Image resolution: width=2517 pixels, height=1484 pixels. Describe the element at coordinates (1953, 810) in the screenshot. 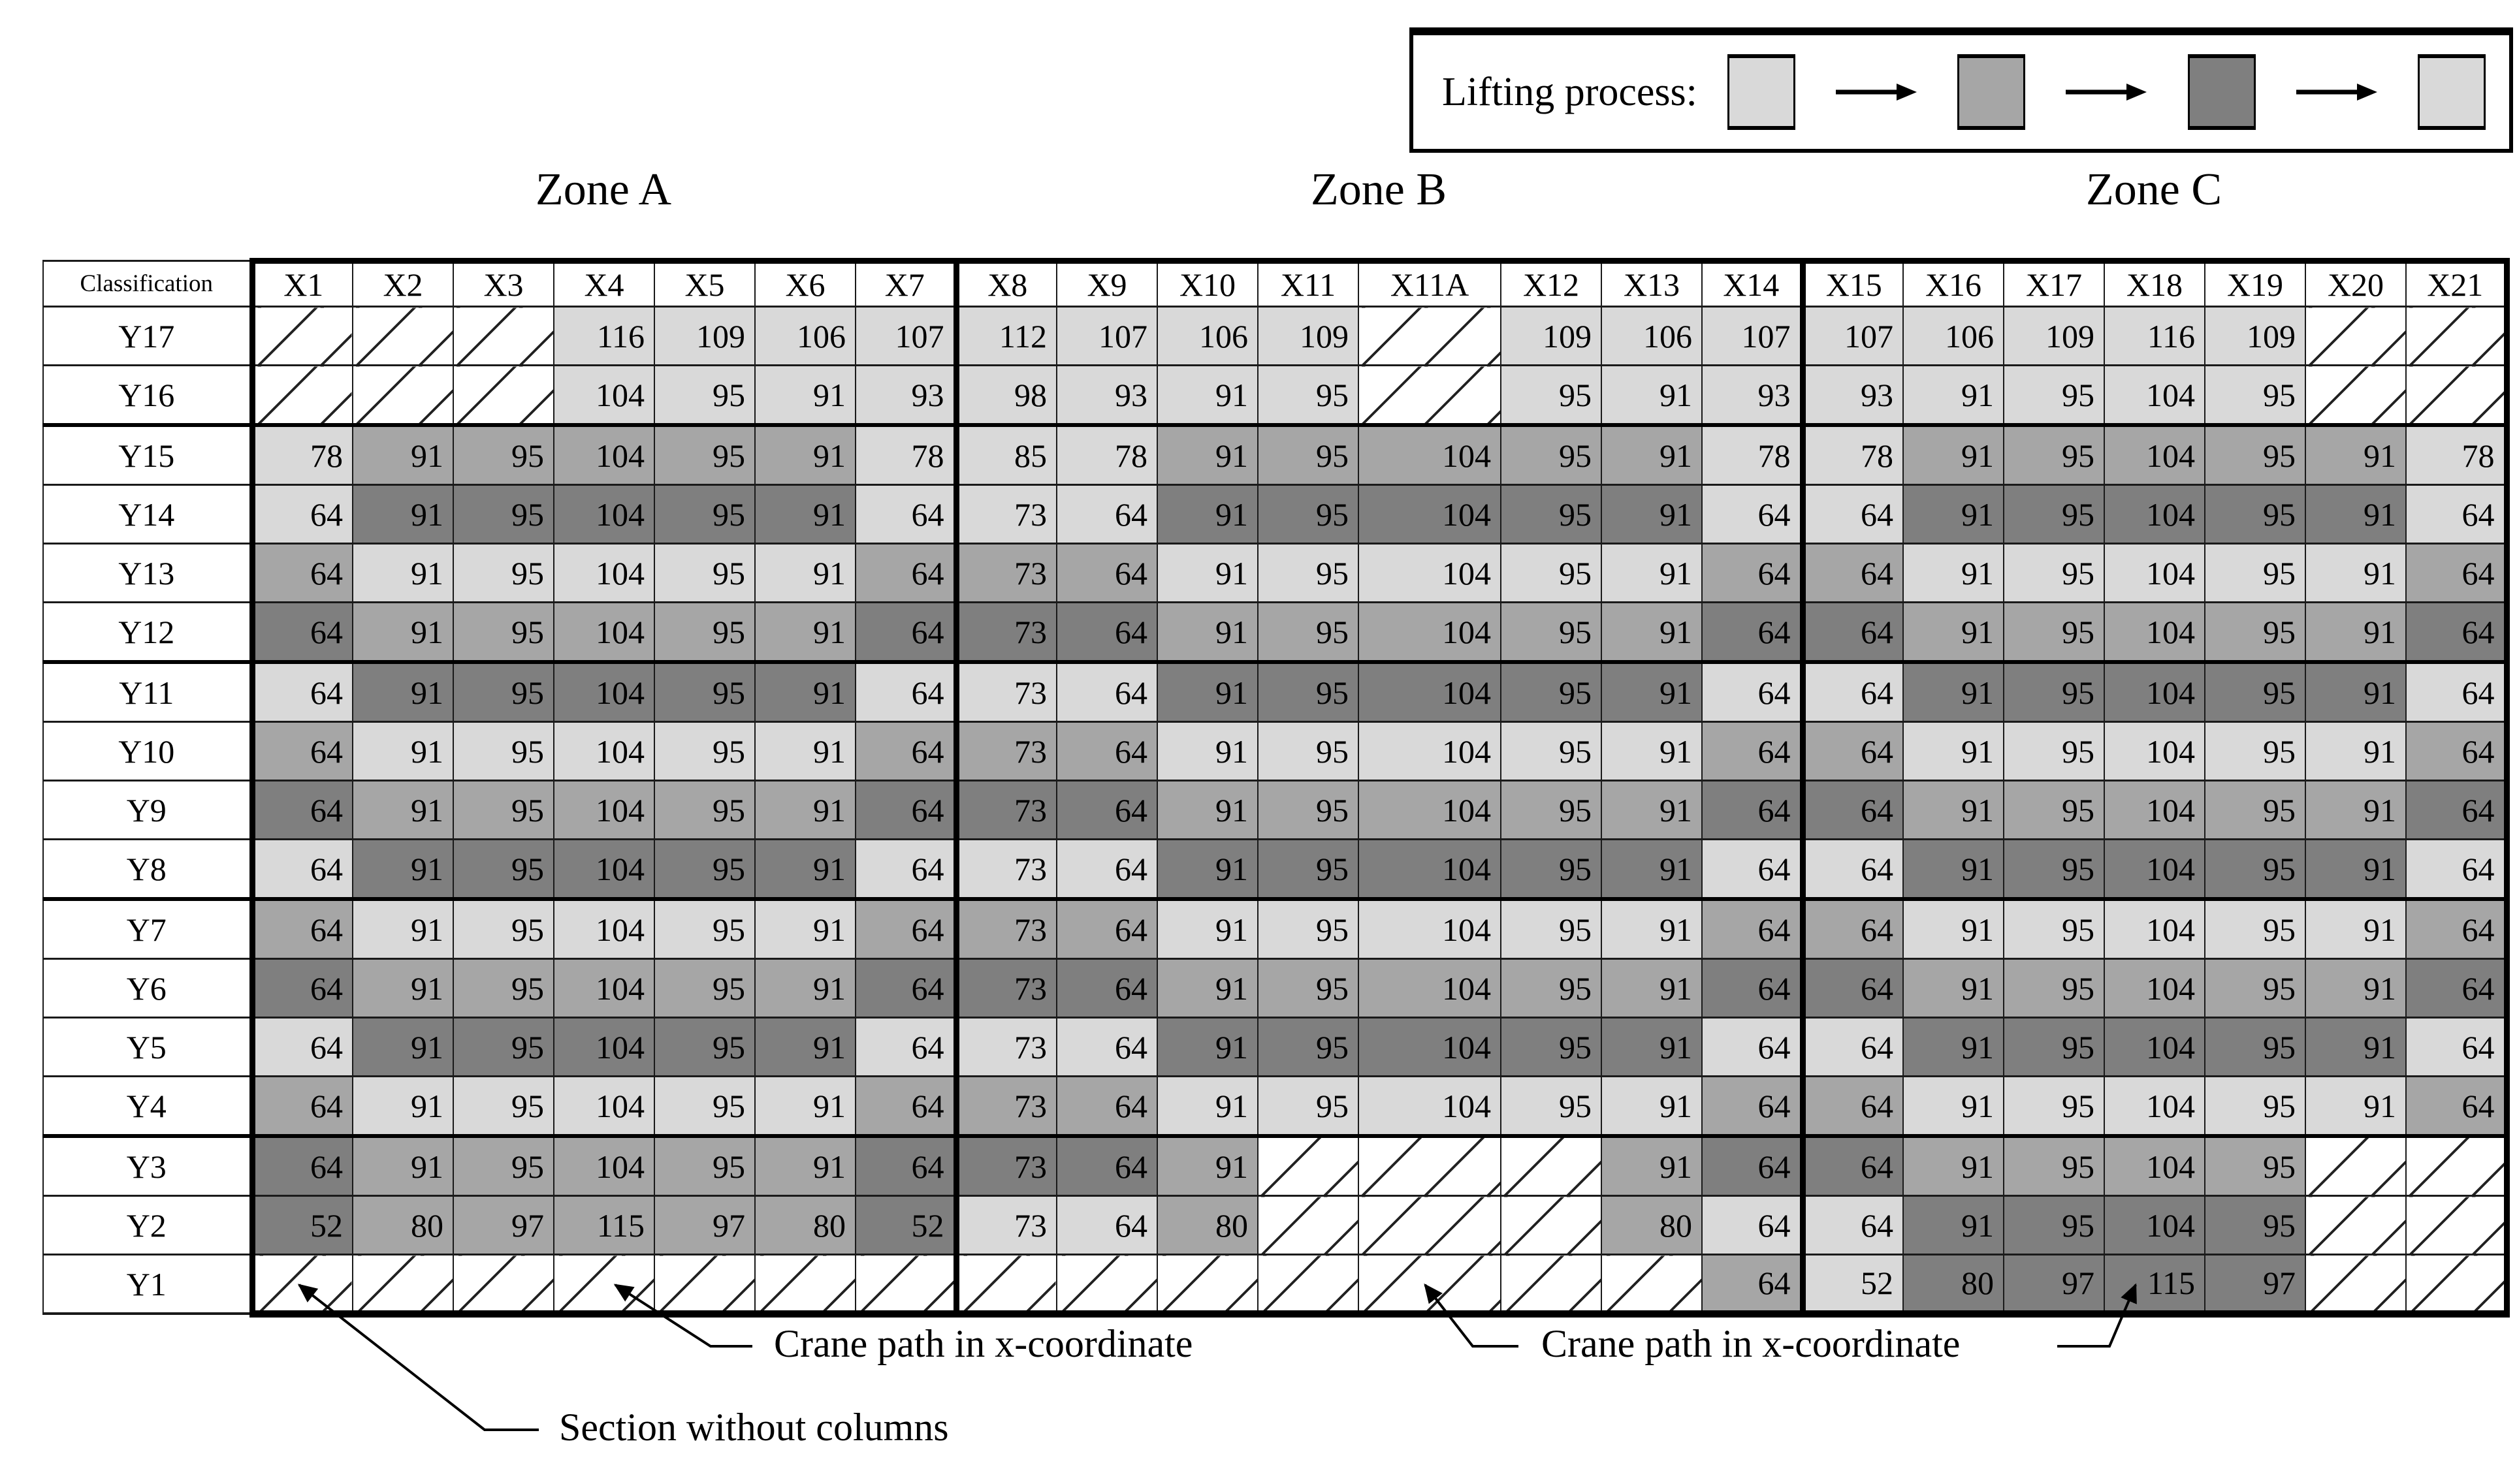

I see `cell-X16-Y9: 91` at that location.